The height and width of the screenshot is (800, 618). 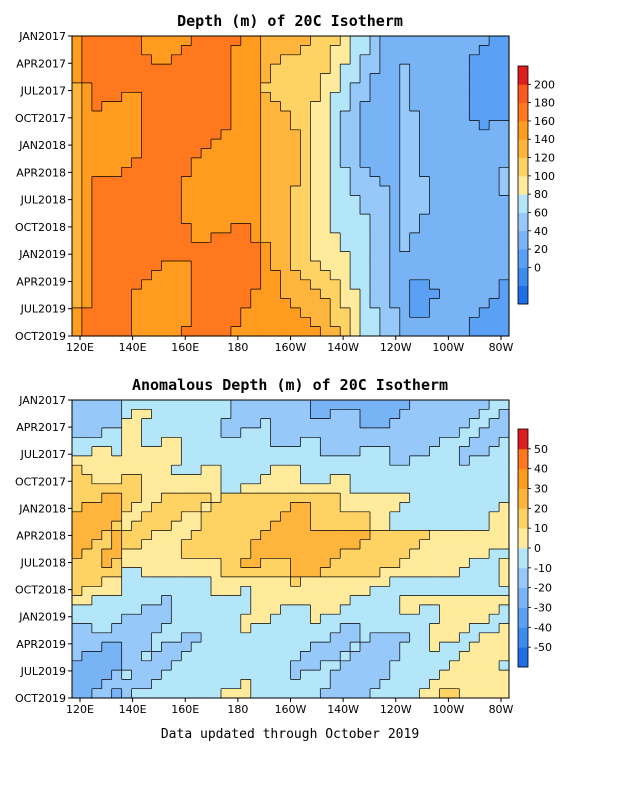 I want to click on x-tick-label: 180, so click(x=237, y=709).